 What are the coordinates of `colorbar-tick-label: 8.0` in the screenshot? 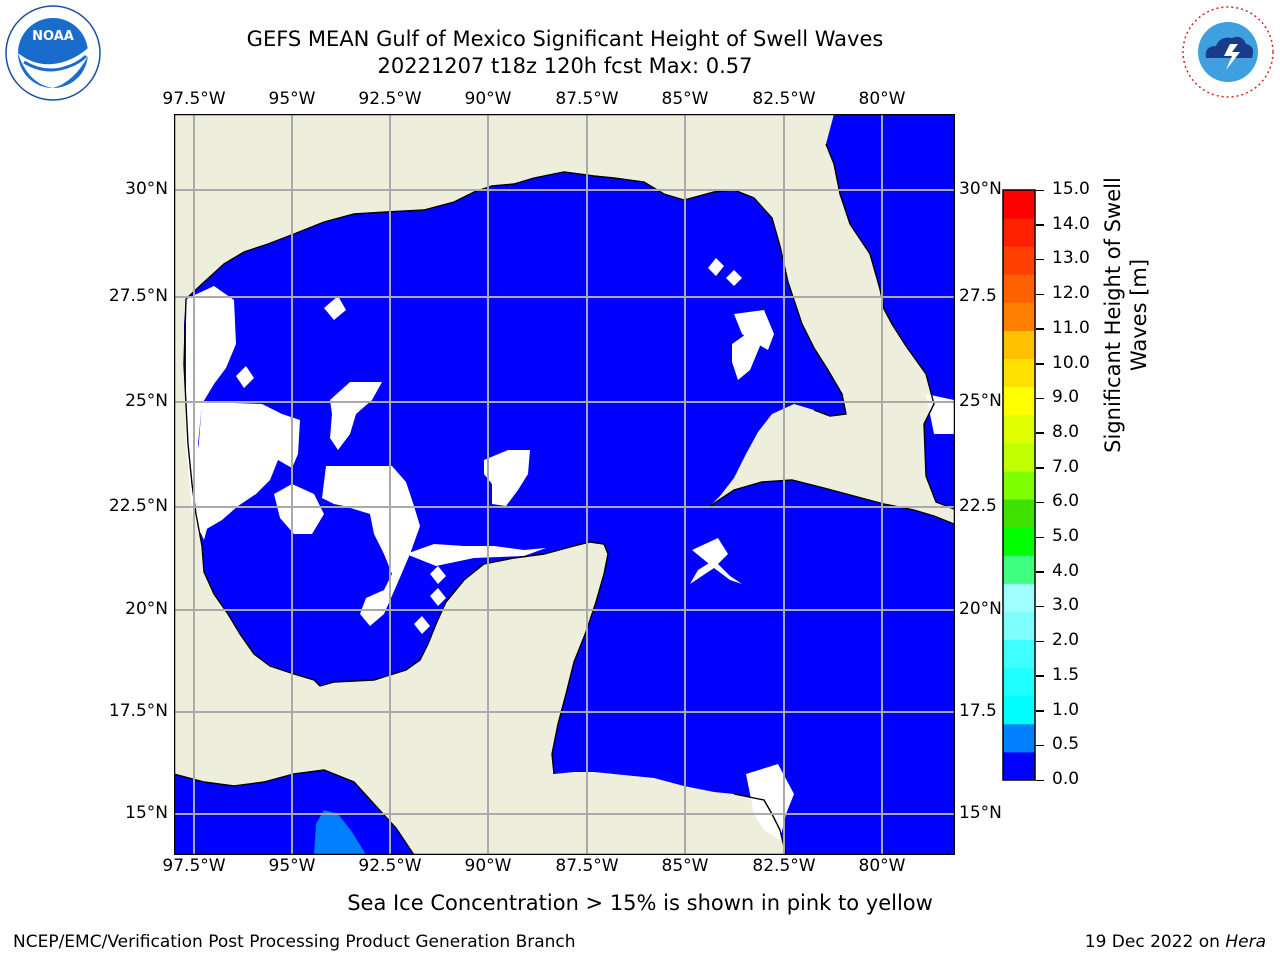 It's located at (1066, 431).